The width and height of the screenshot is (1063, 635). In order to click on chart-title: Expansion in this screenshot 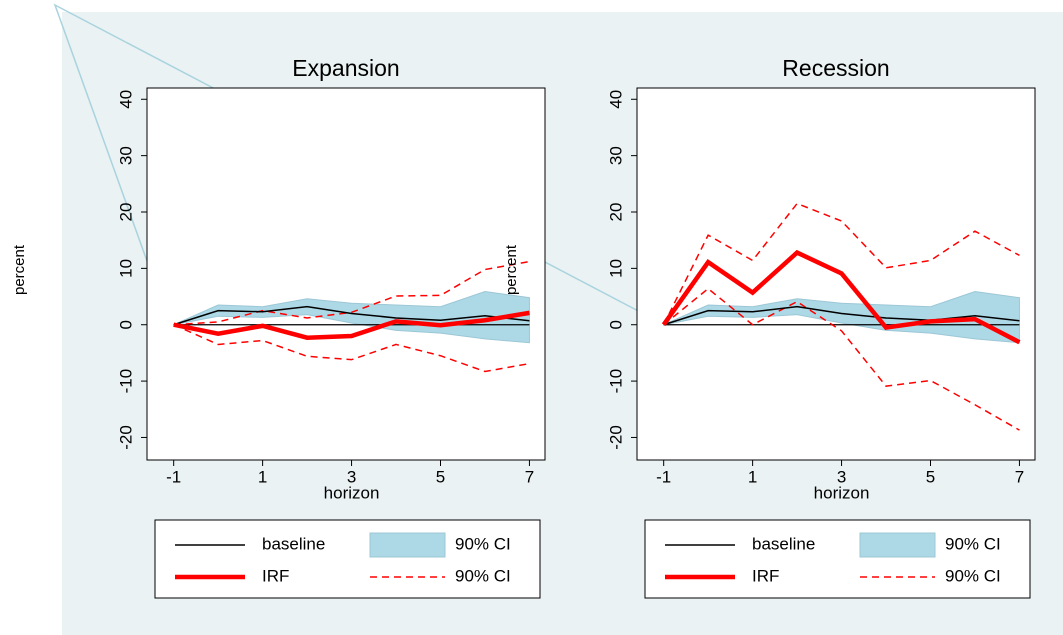, I will do `click(345, 68)`.